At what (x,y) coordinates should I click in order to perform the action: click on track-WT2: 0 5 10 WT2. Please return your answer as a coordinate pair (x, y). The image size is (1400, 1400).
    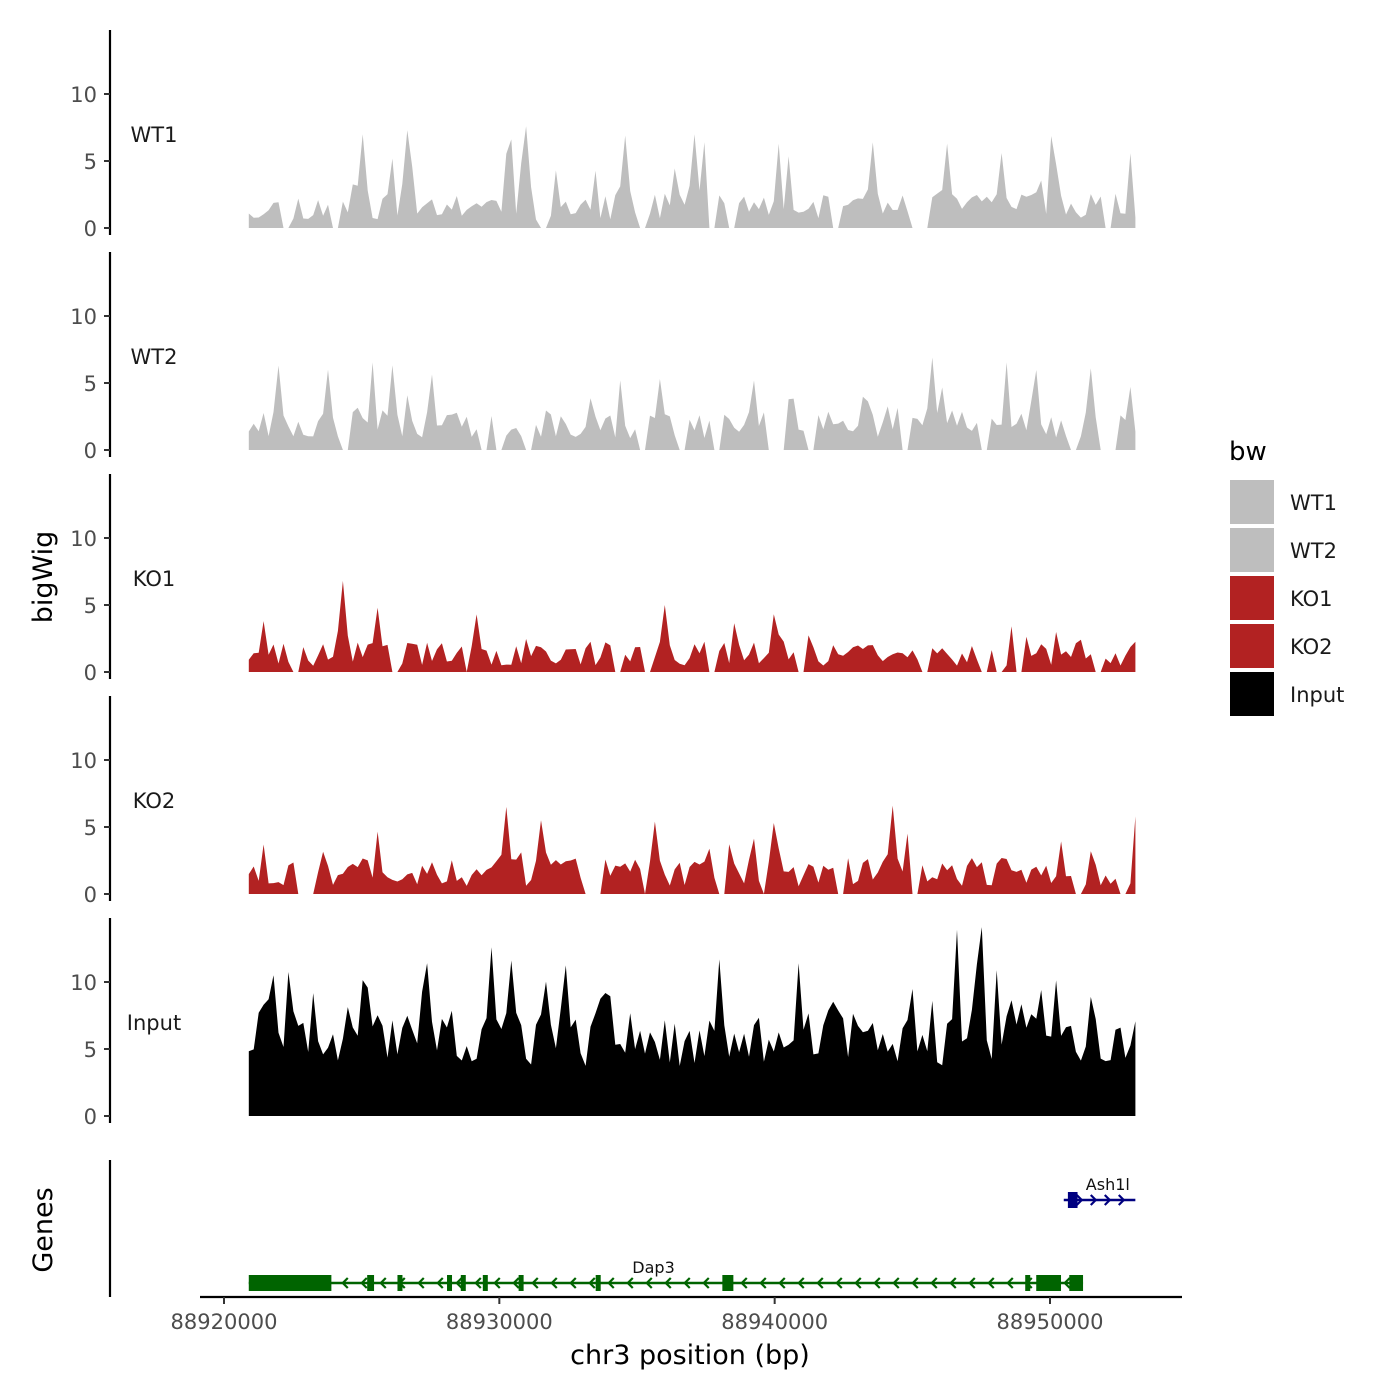
    Looking at the image, I should click on (603, 357).